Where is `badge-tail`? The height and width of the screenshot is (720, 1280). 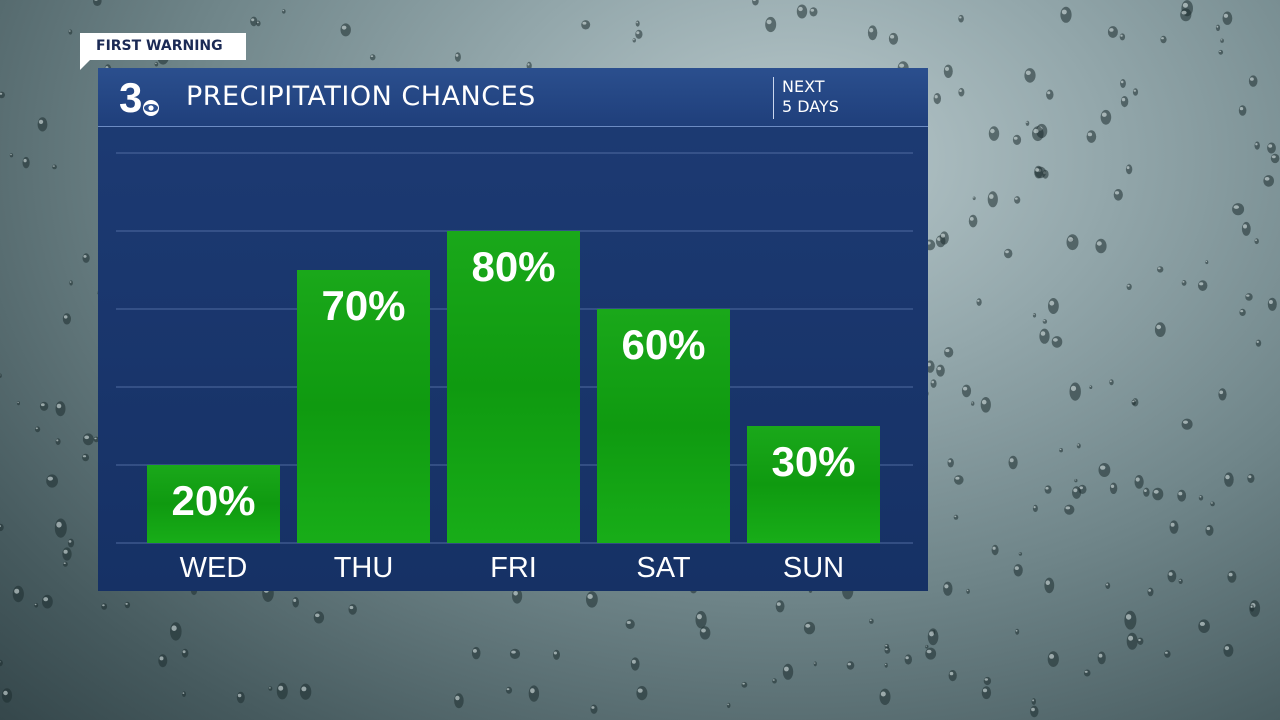
badge-tail is located at coordinates (85, 65).